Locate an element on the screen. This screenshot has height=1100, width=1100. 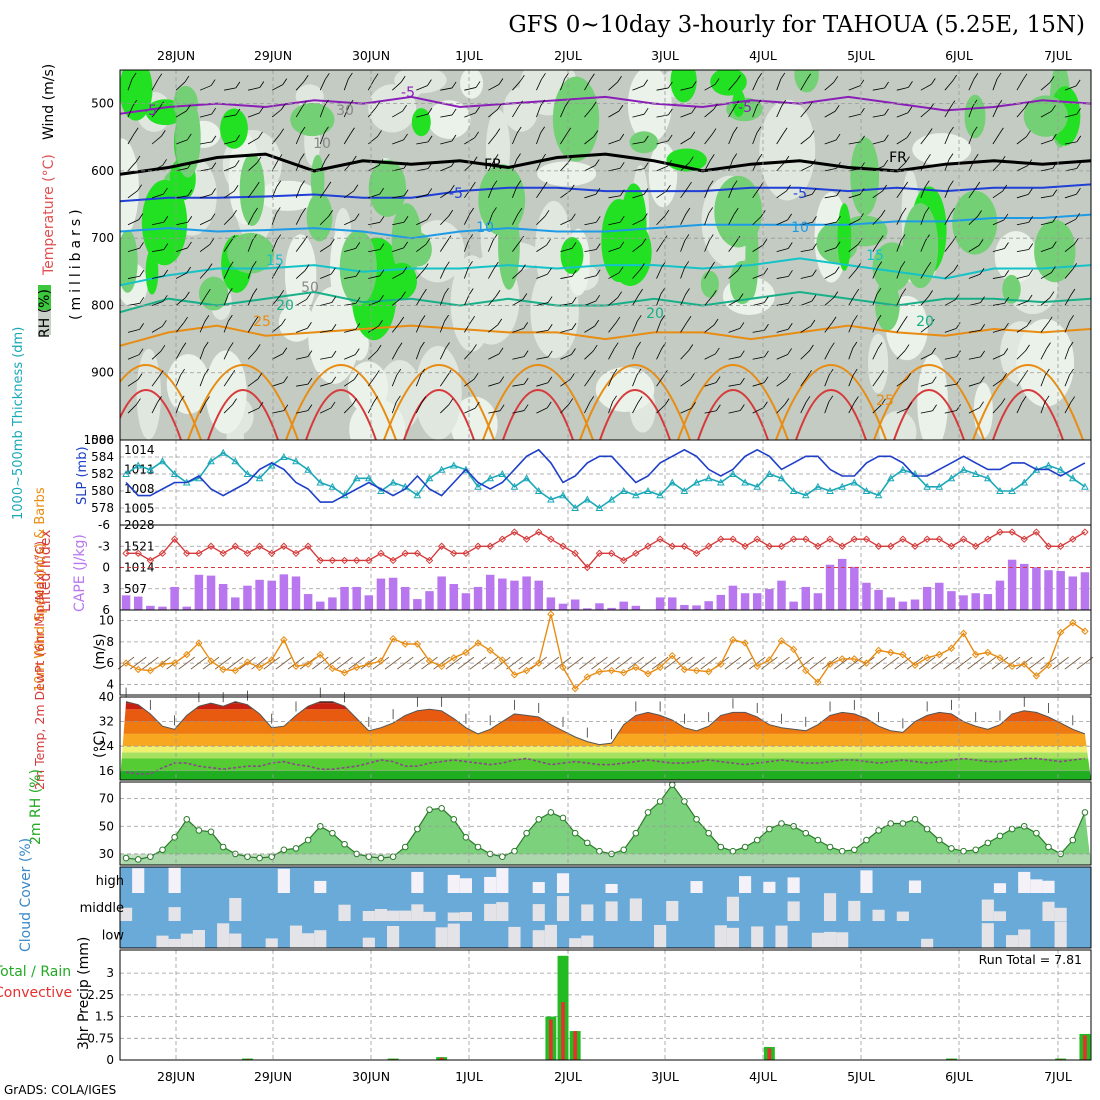
rh-moist-pocket is located at coordinates (234, 128).